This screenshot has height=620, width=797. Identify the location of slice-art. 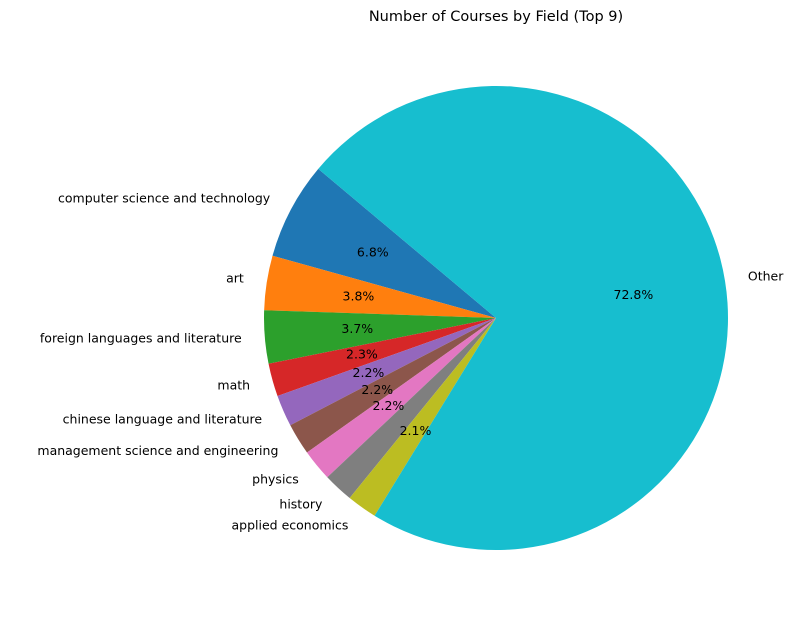
(380, 286).